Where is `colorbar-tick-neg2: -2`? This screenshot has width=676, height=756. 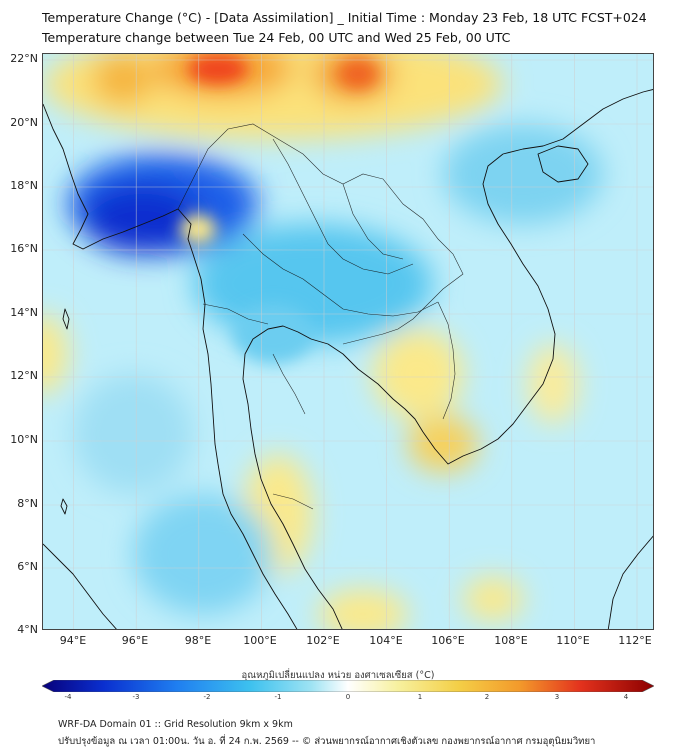 colorbar-tick-neg2: -2 is located at coordinates (207, 697).